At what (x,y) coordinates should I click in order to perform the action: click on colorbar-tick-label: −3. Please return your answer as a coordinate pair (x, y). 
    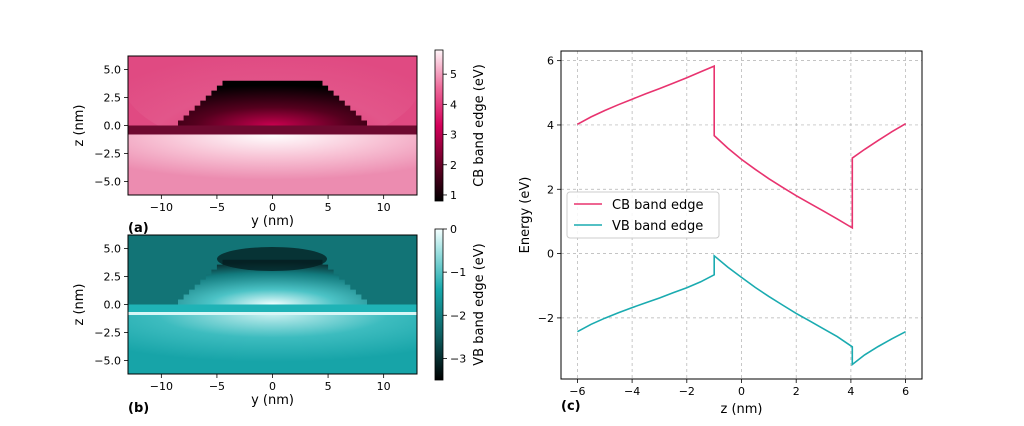
    Looking at the image, I should click on (458, 358).